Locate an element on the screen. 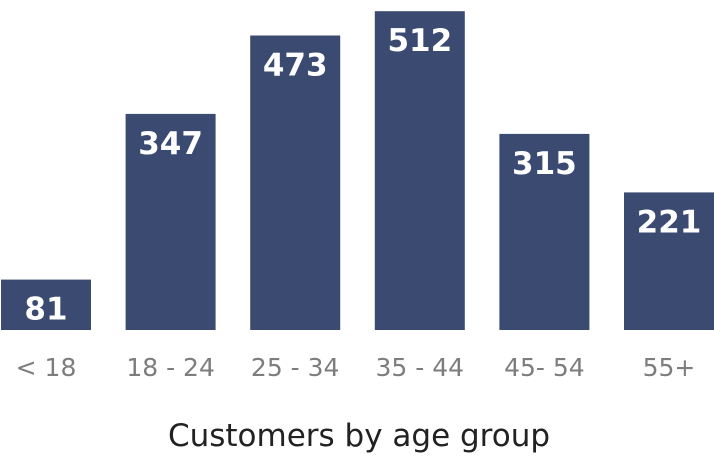 This screenshot has width=714, height=458. bar-value-label: 473 is located at coordinates (295, 66).